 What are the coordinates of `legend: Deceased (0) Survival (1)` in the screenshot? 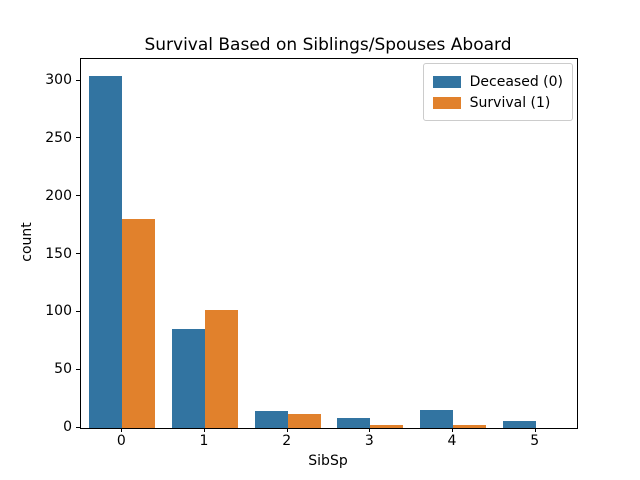 It's located at (497, 92).